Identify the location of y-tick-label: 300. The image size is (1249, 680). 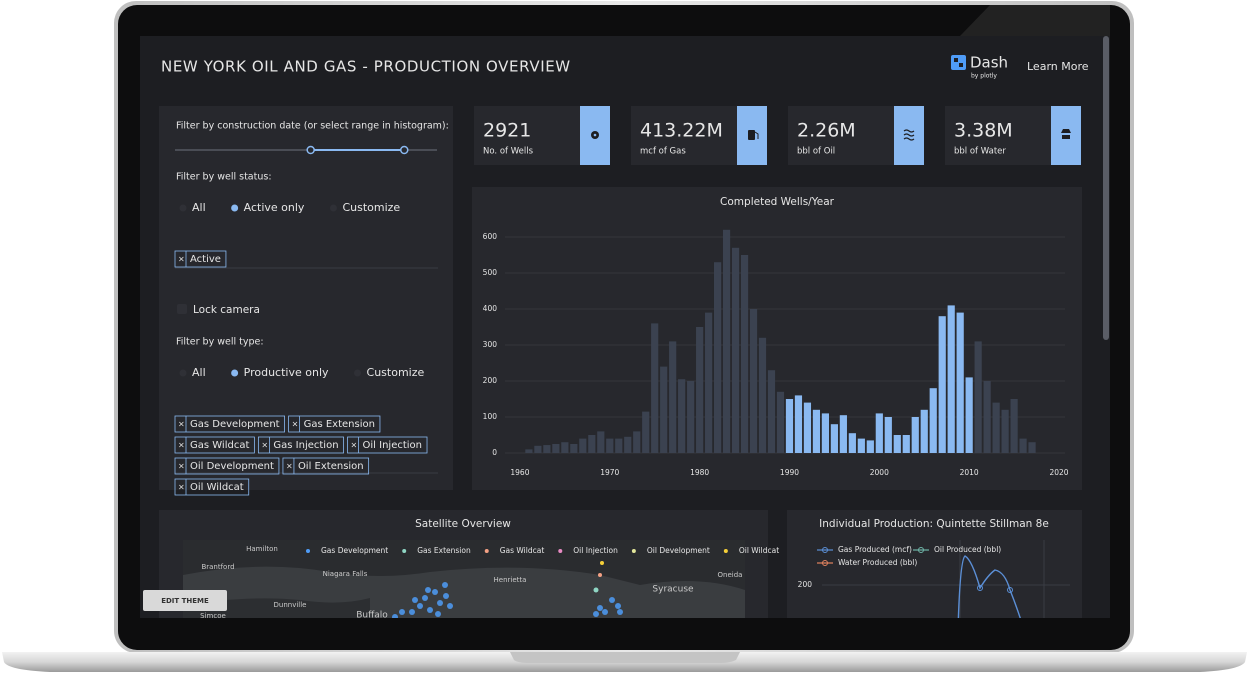
(490, 344).